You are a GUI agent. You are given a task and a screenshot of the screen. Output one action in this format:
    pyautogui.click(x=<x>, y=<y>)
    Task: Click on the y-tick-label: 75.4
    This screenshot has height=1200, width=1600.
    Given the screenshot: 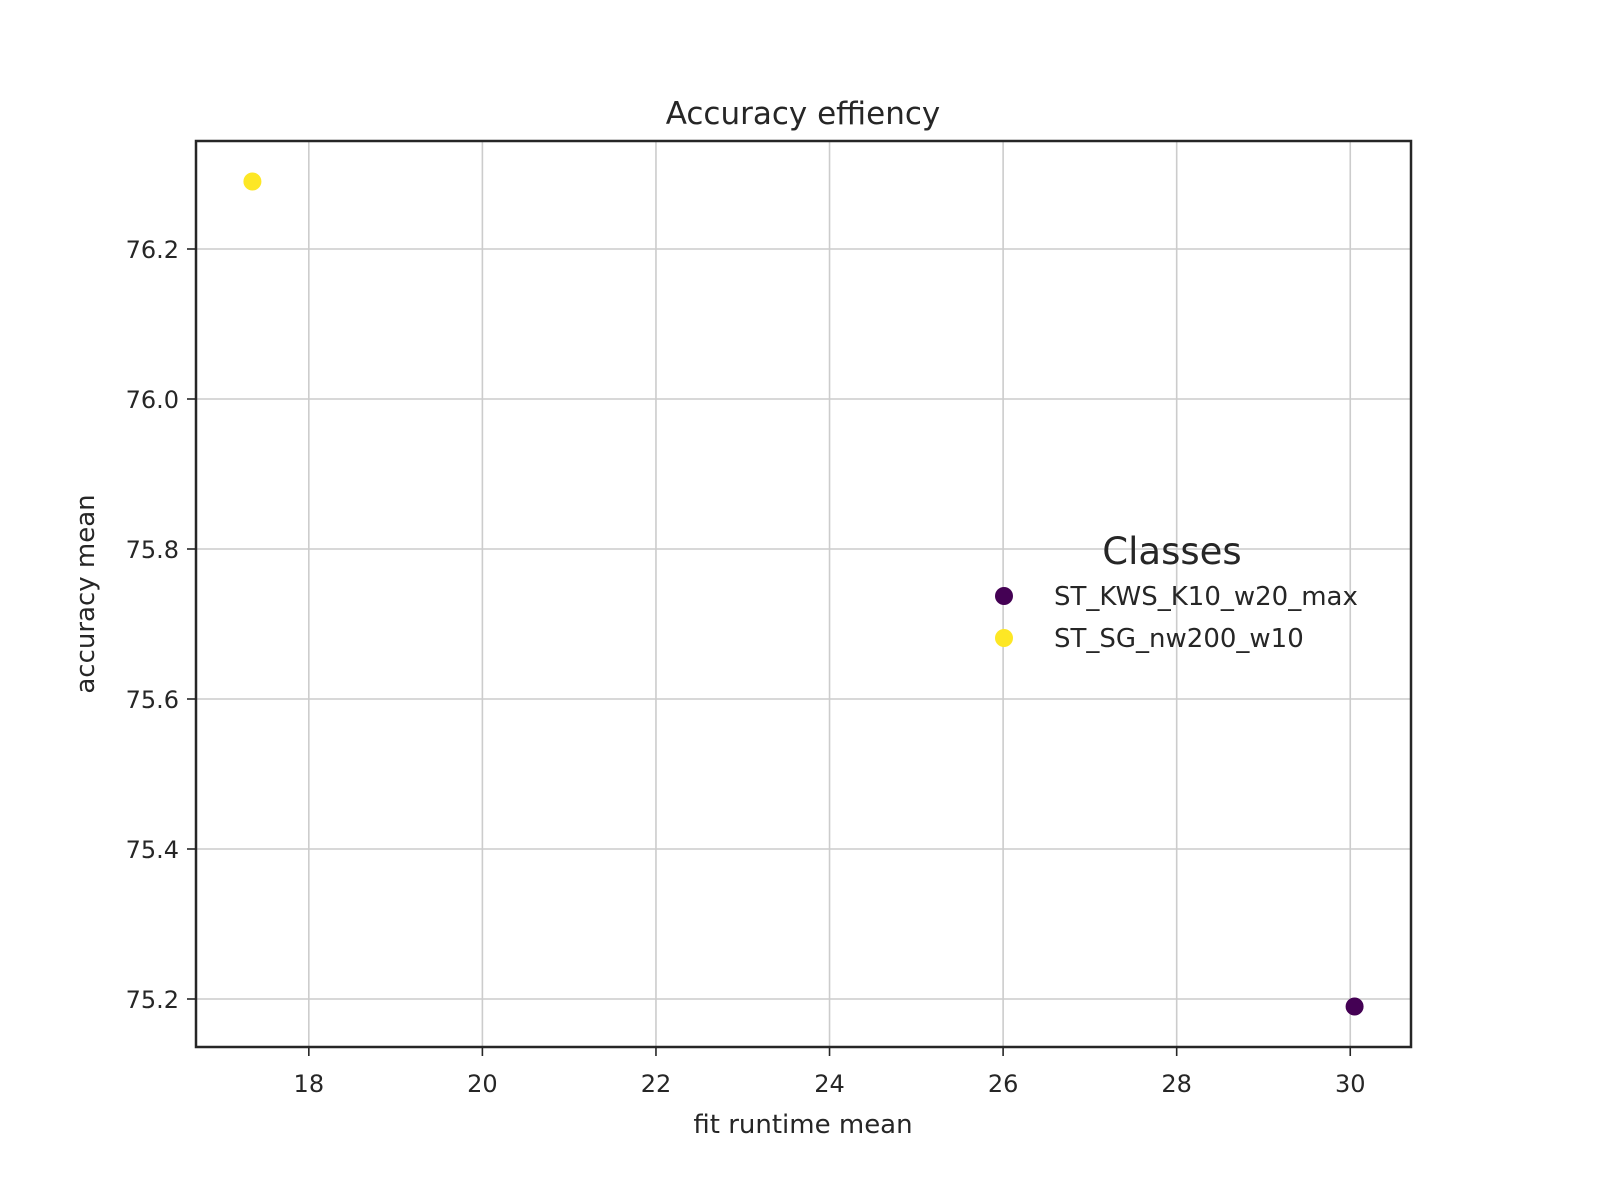 What is the action you would take?
    pyautogui.click(x=152, y=850)
    